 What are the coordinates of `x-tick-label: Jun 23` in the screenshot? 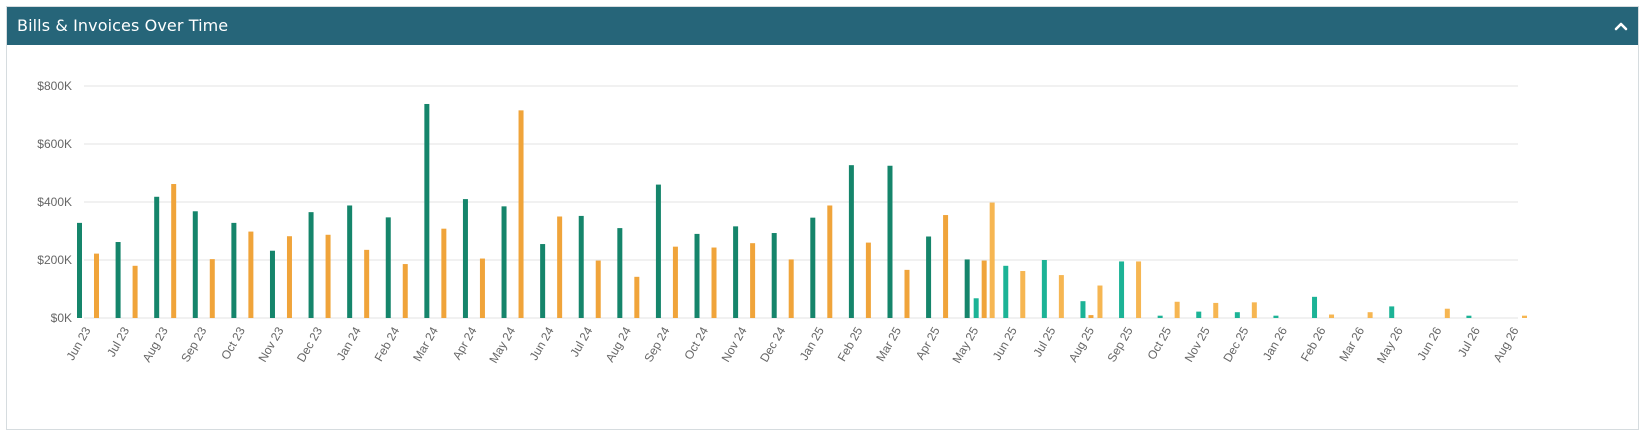 It's located at (78, 343).